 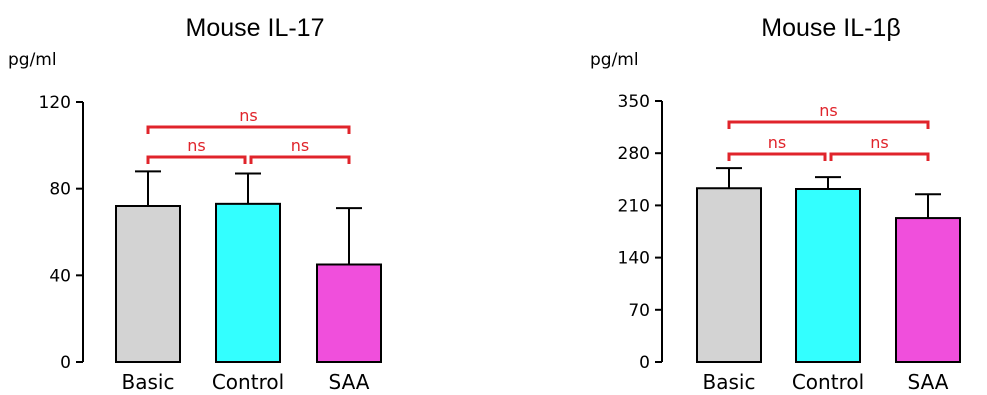 I want to click on y-tick-label: 80, so click(x=60, y=190).